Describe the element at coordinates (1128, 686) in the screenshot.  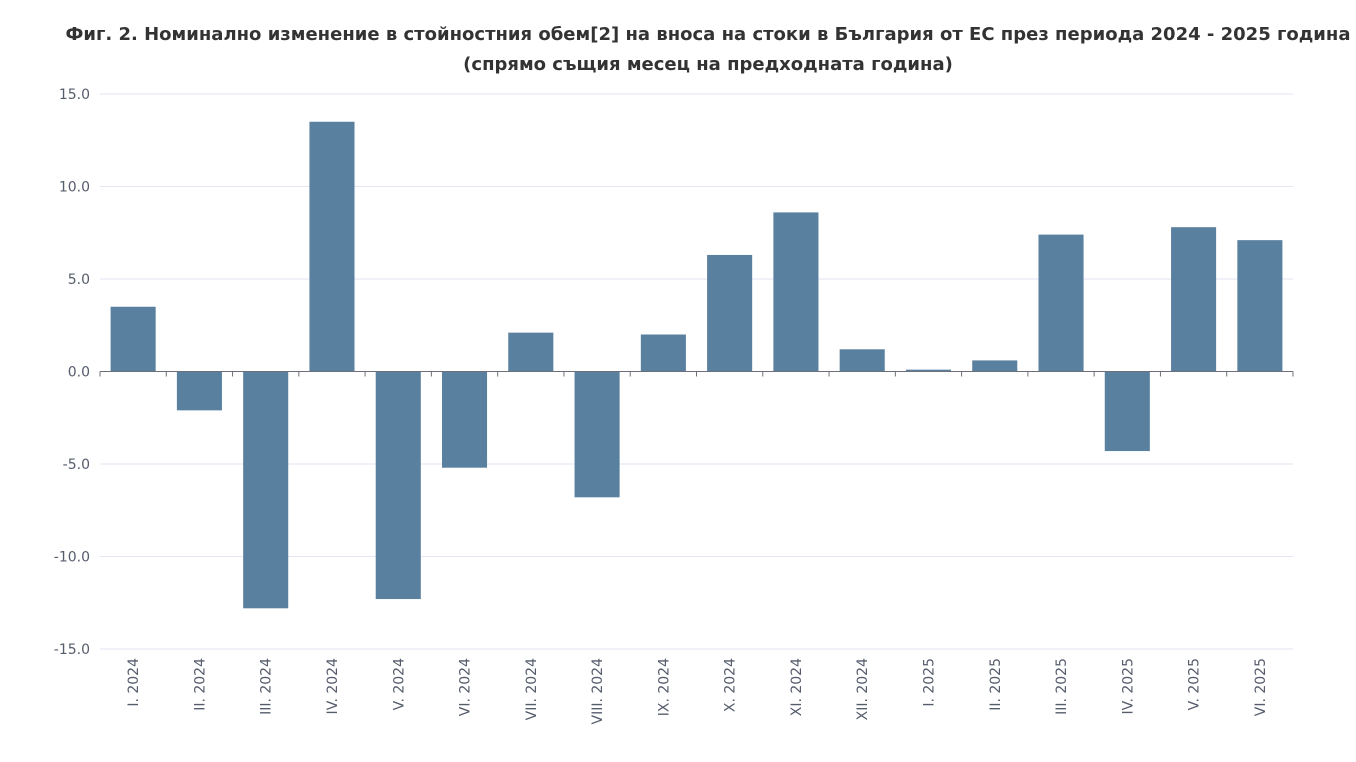
I see `x-category-label: IV. 2025` at that location.